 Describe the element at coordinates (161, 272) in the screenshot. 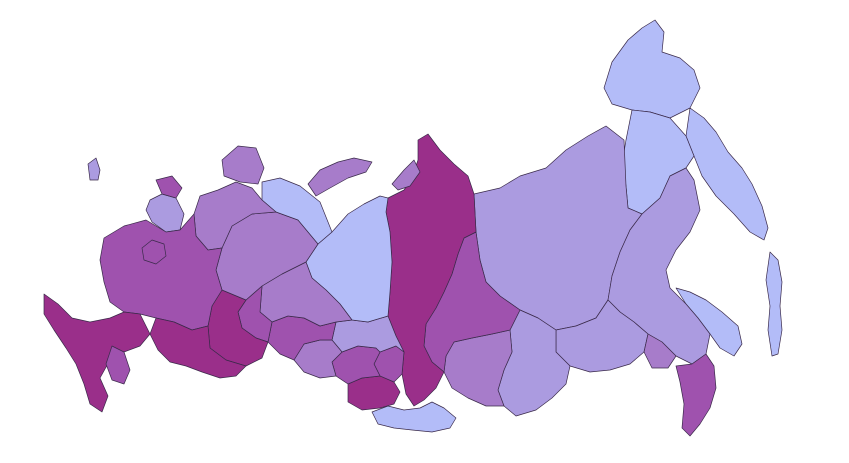

I see `region-central-russia` at that location.